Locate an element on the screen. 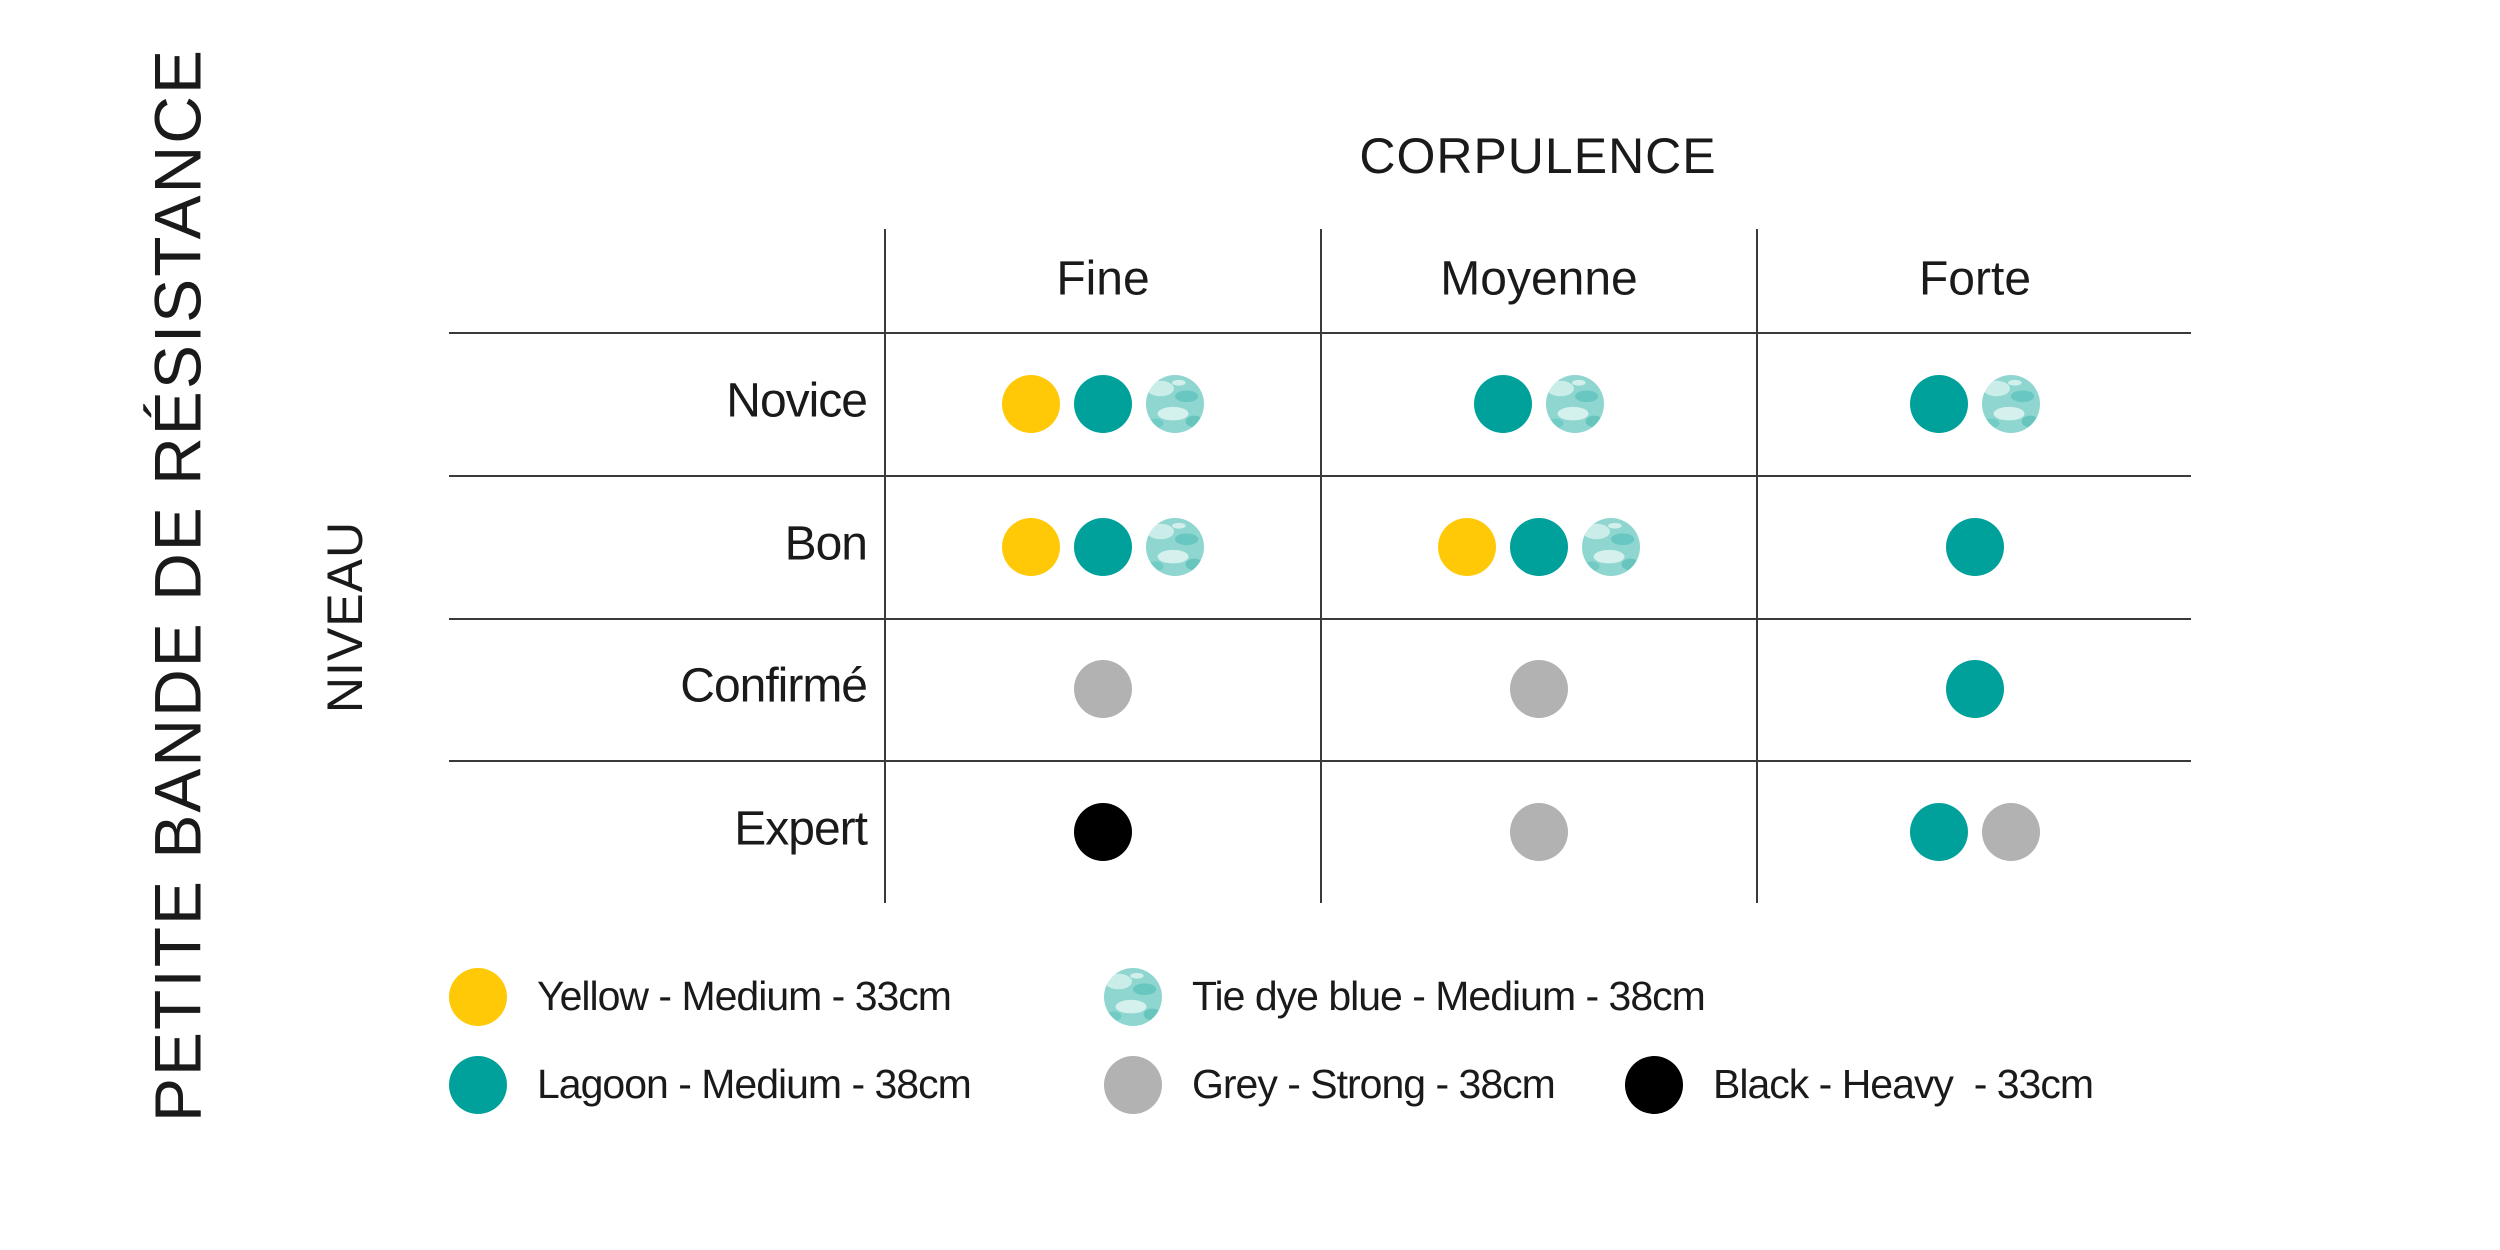  column-header: Fine is located at coordinates (1102, 279).